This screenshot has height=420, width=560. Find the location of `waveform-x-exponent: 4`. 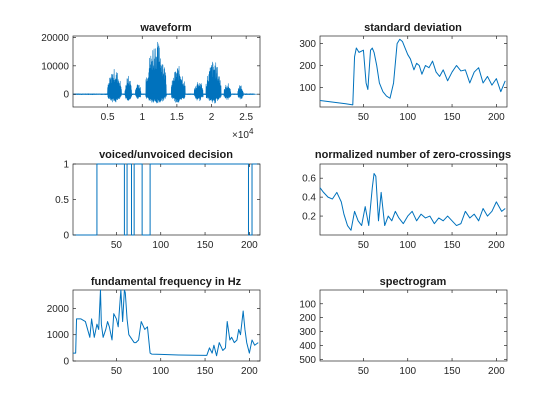

waveform-x-exponent: 4 is located at coordinates (251, 131).